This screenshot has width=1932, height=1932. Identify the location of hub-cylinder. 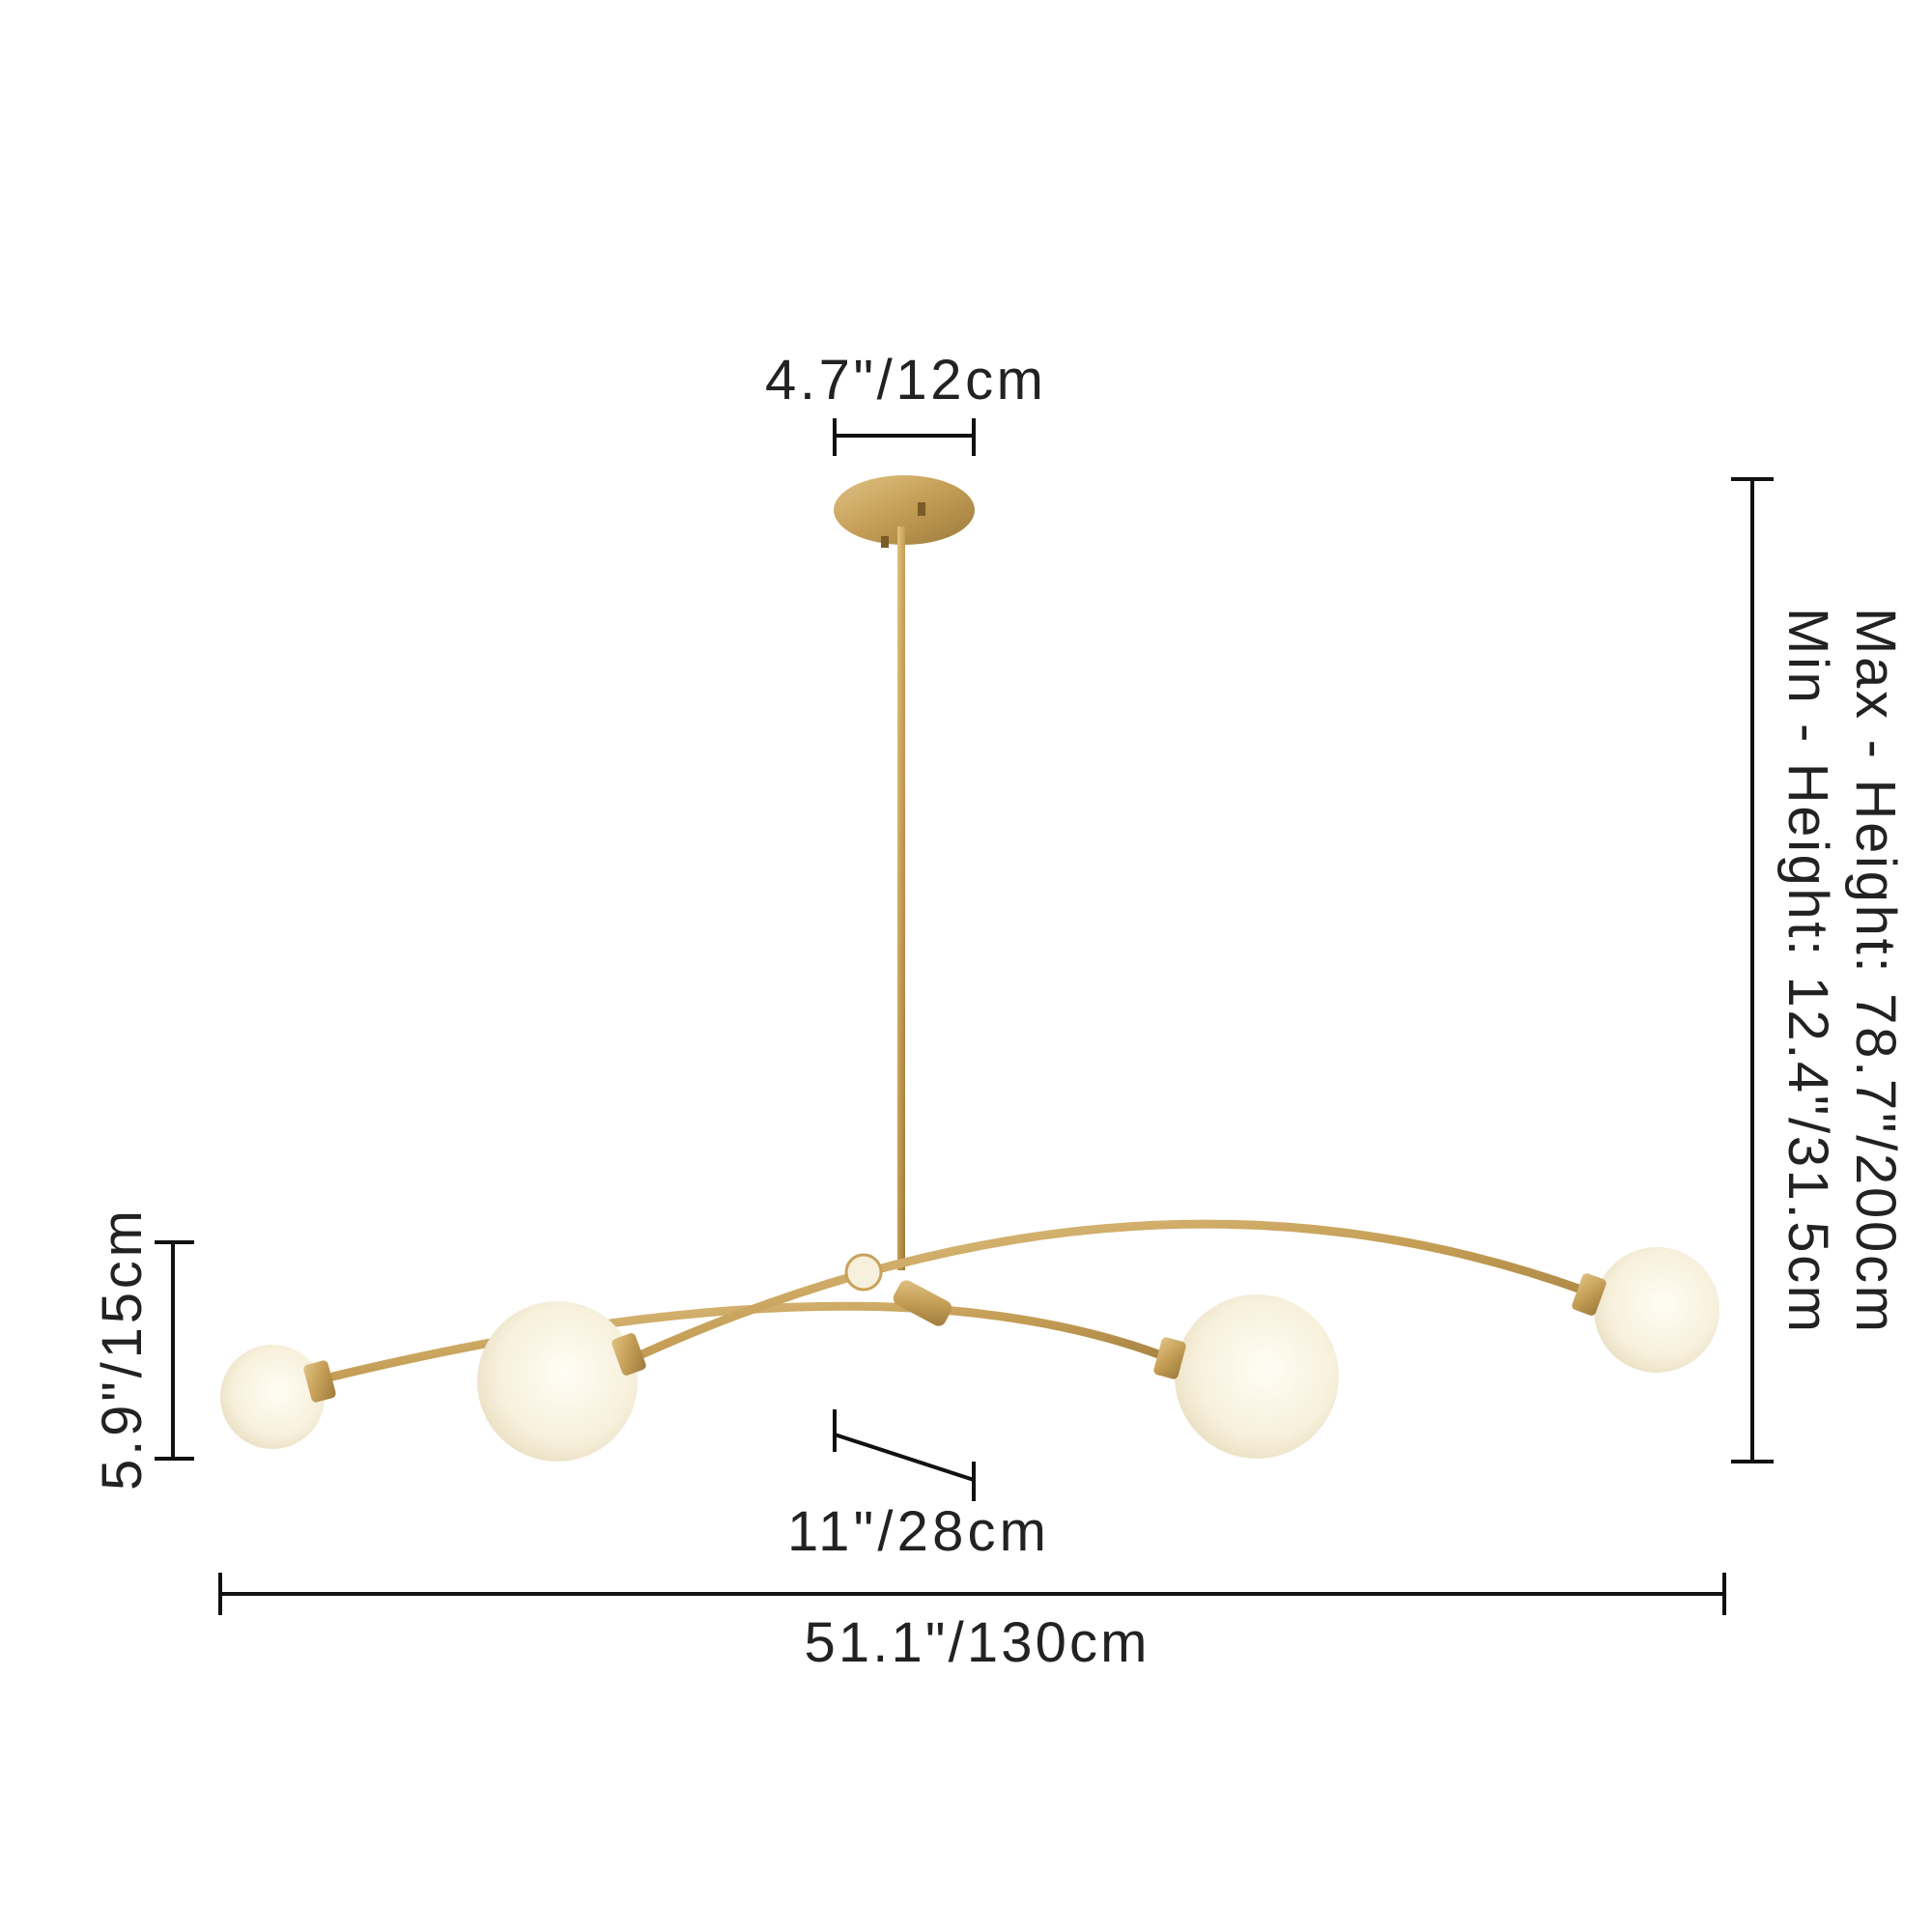
(922, 1303).